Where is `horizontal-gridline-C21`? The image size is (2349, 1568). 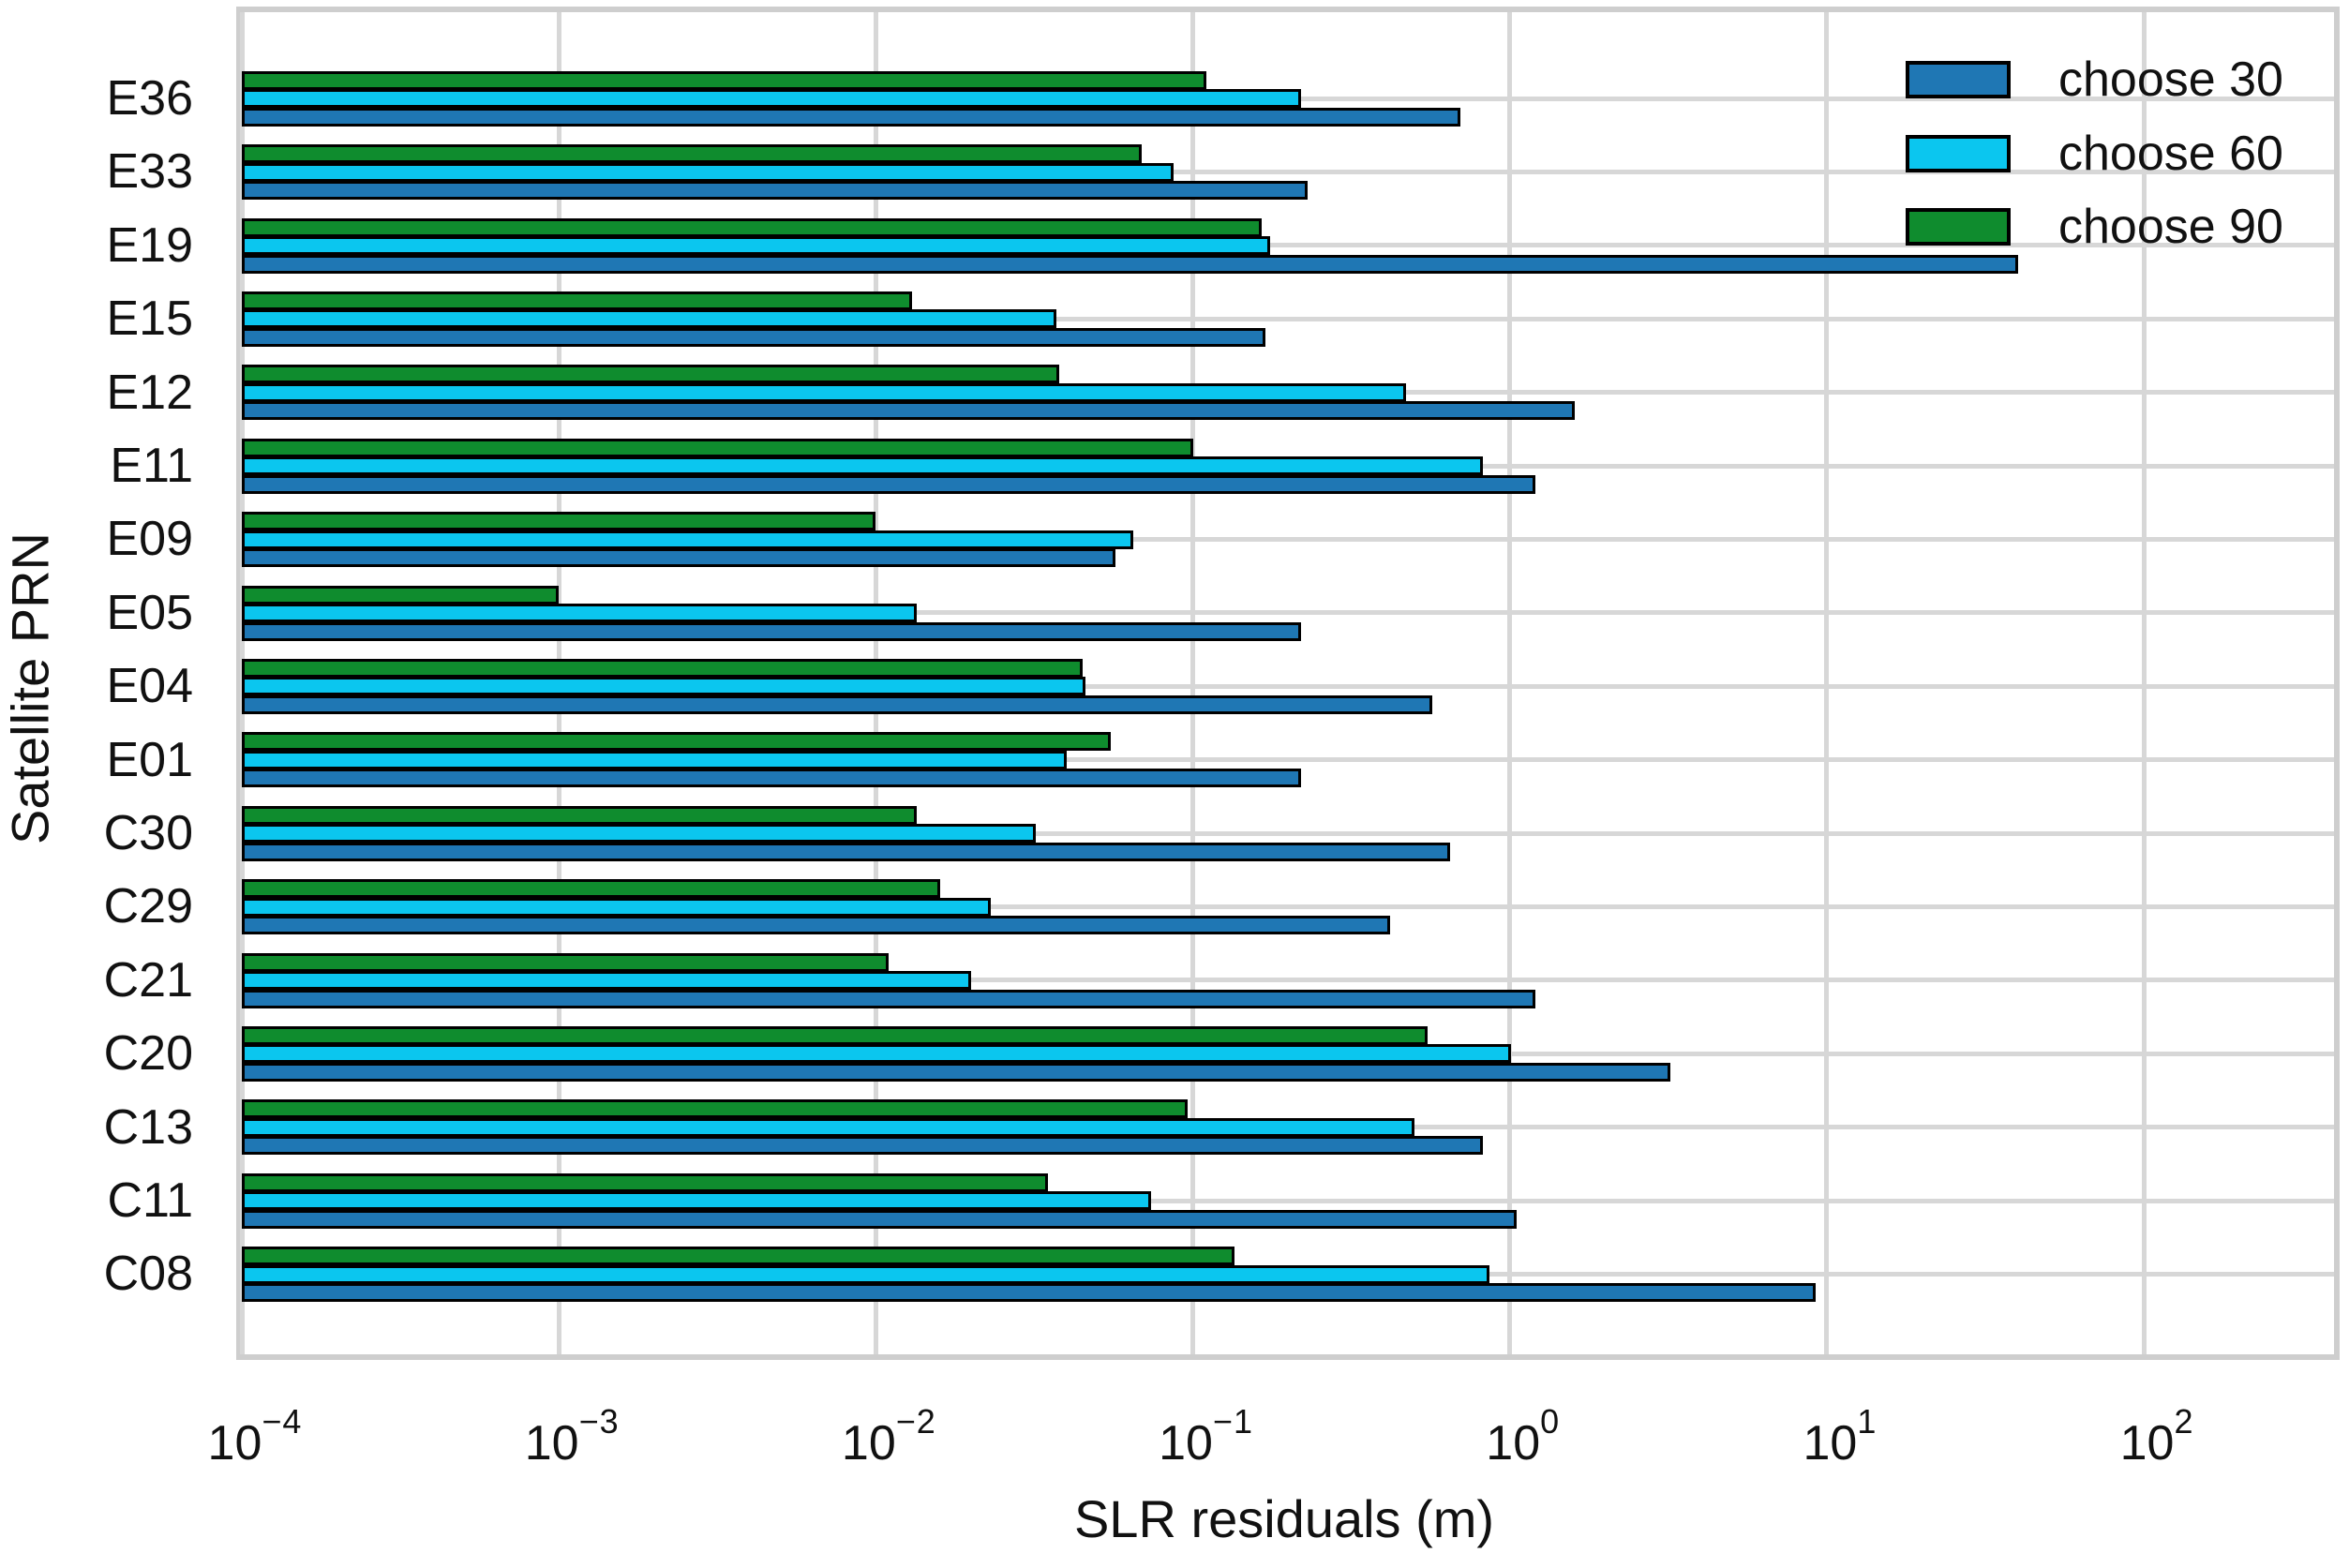
horizontal-gridline-C21 is located at coordinates (1288, 981).